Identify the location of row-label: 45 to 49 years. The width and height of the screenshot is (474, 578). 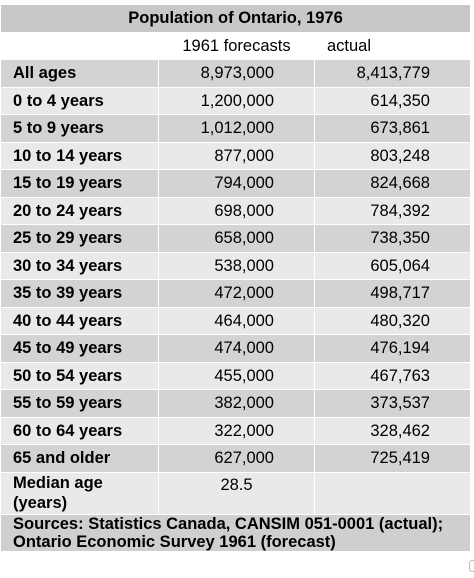
(79, 348).